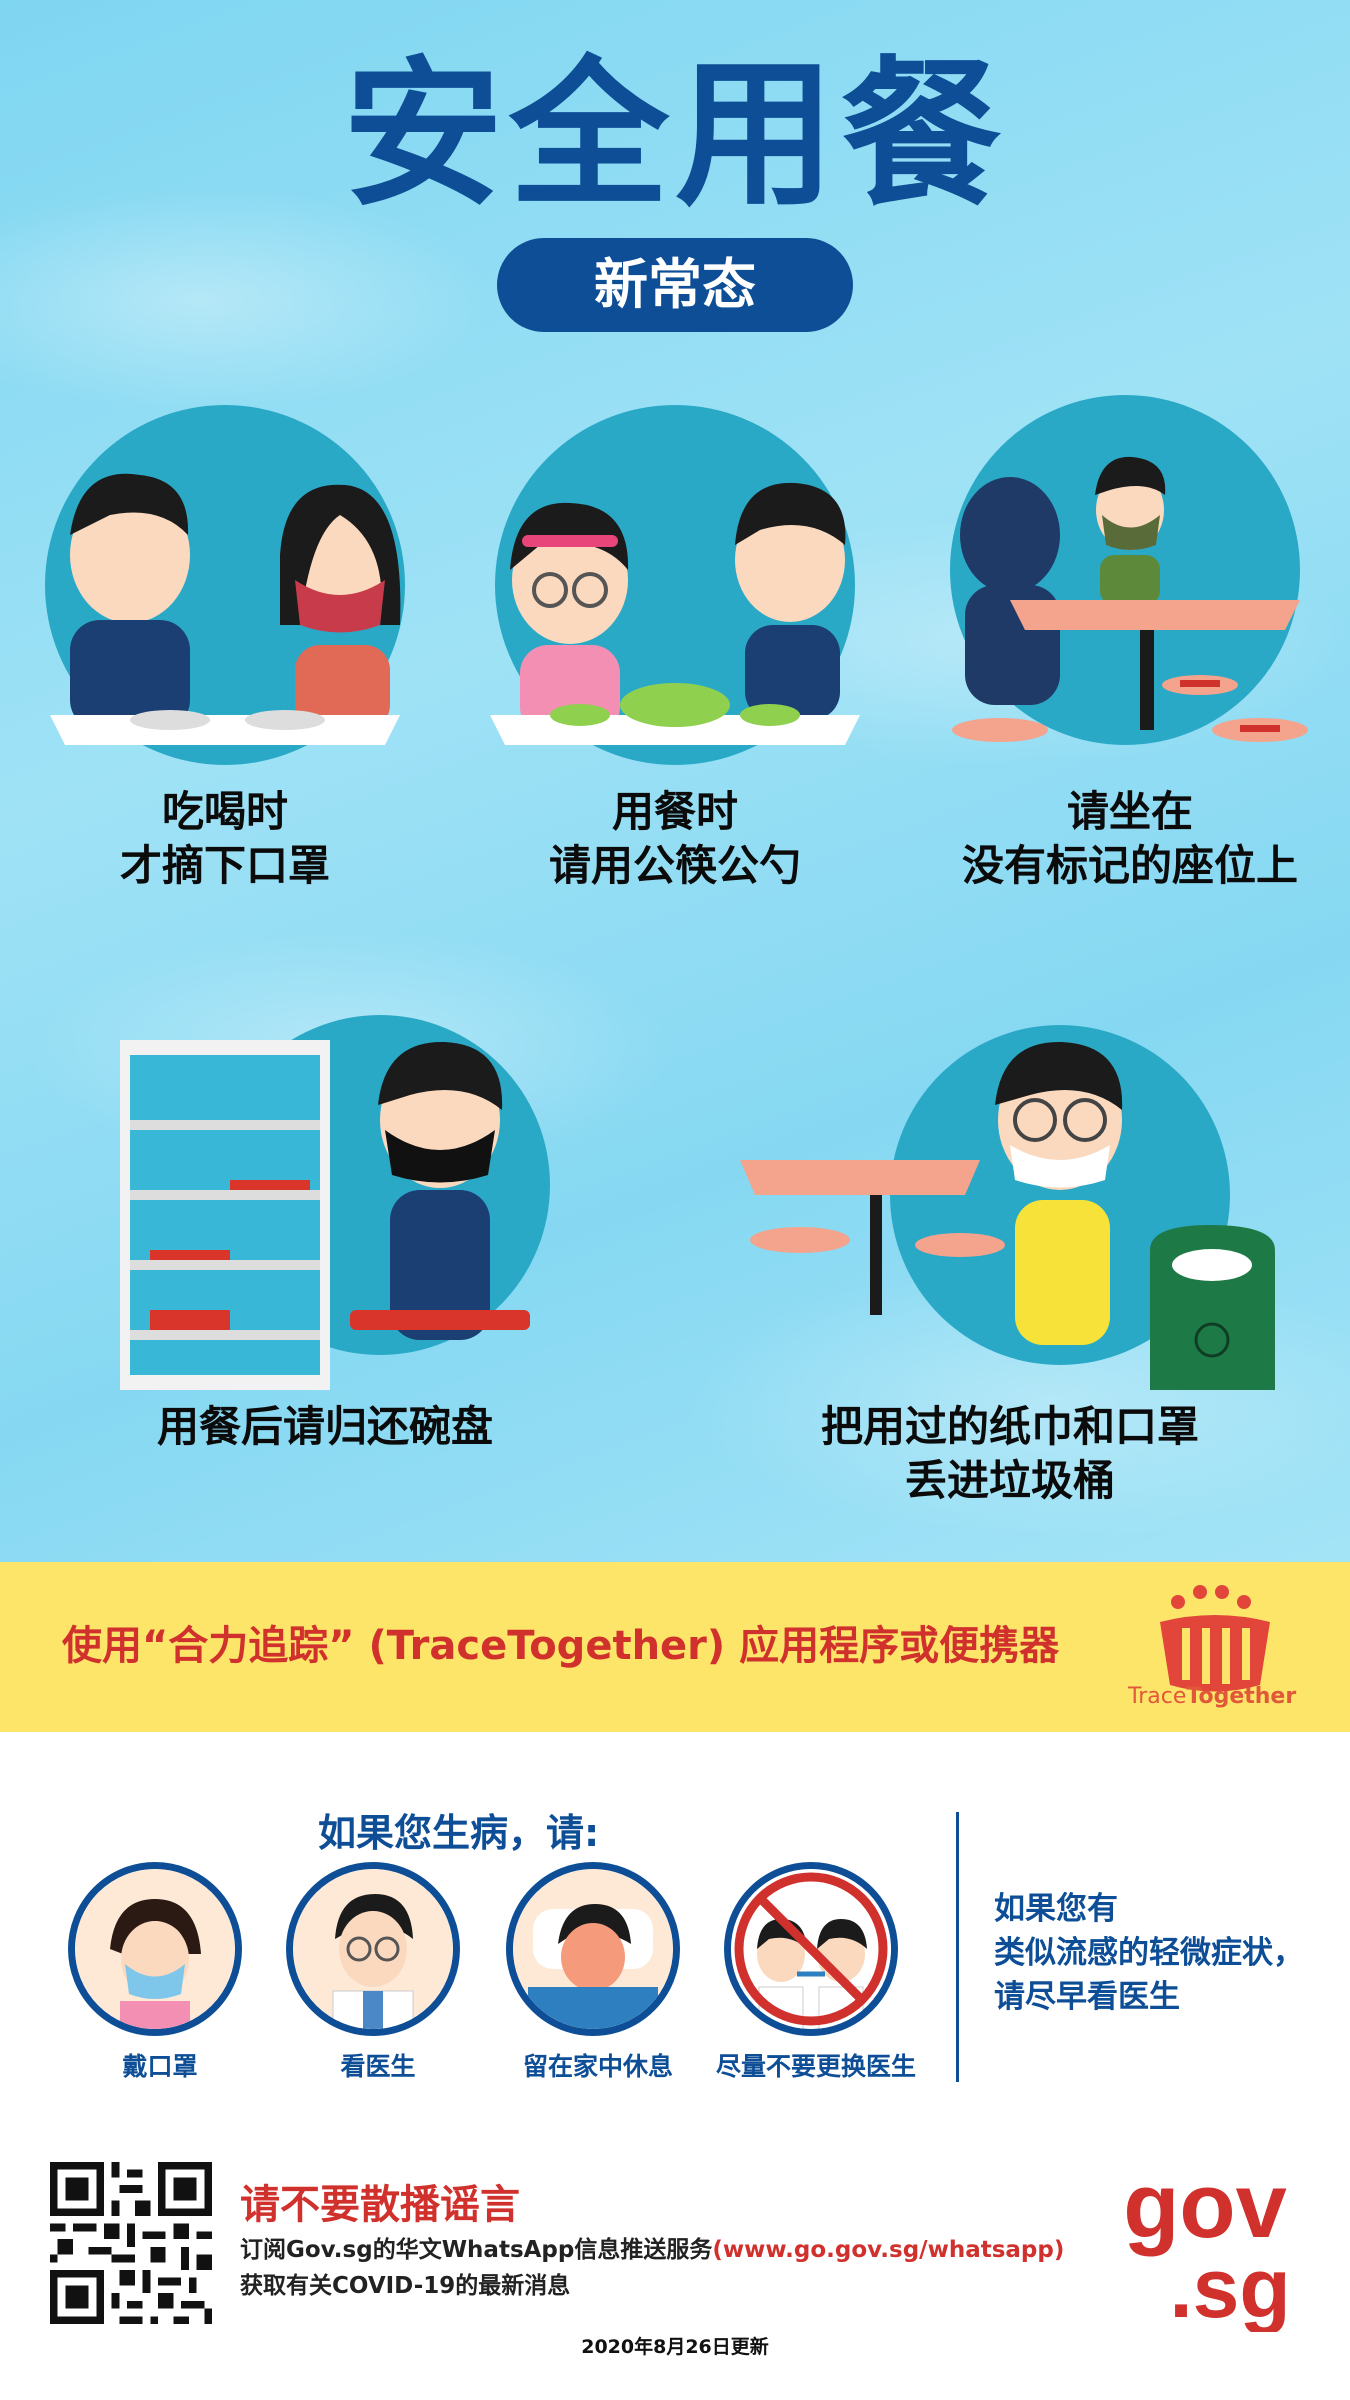  Describe the element at coordinates (675, 2347) in the screenshot. I see `updated-date: 2020年8月26日更新` at that location.